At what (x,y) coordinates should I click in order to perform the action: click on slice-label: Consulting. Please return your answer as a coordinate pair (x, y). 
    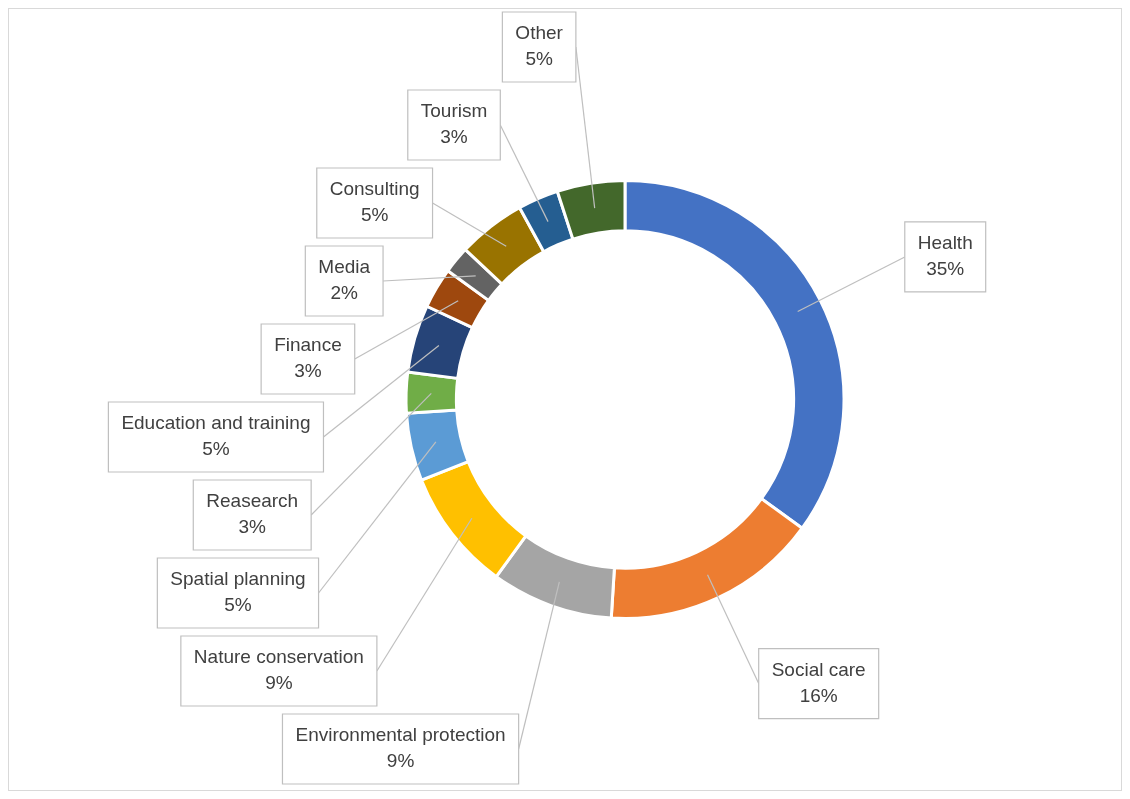
    Looking at the image, I should click on (374, 189).